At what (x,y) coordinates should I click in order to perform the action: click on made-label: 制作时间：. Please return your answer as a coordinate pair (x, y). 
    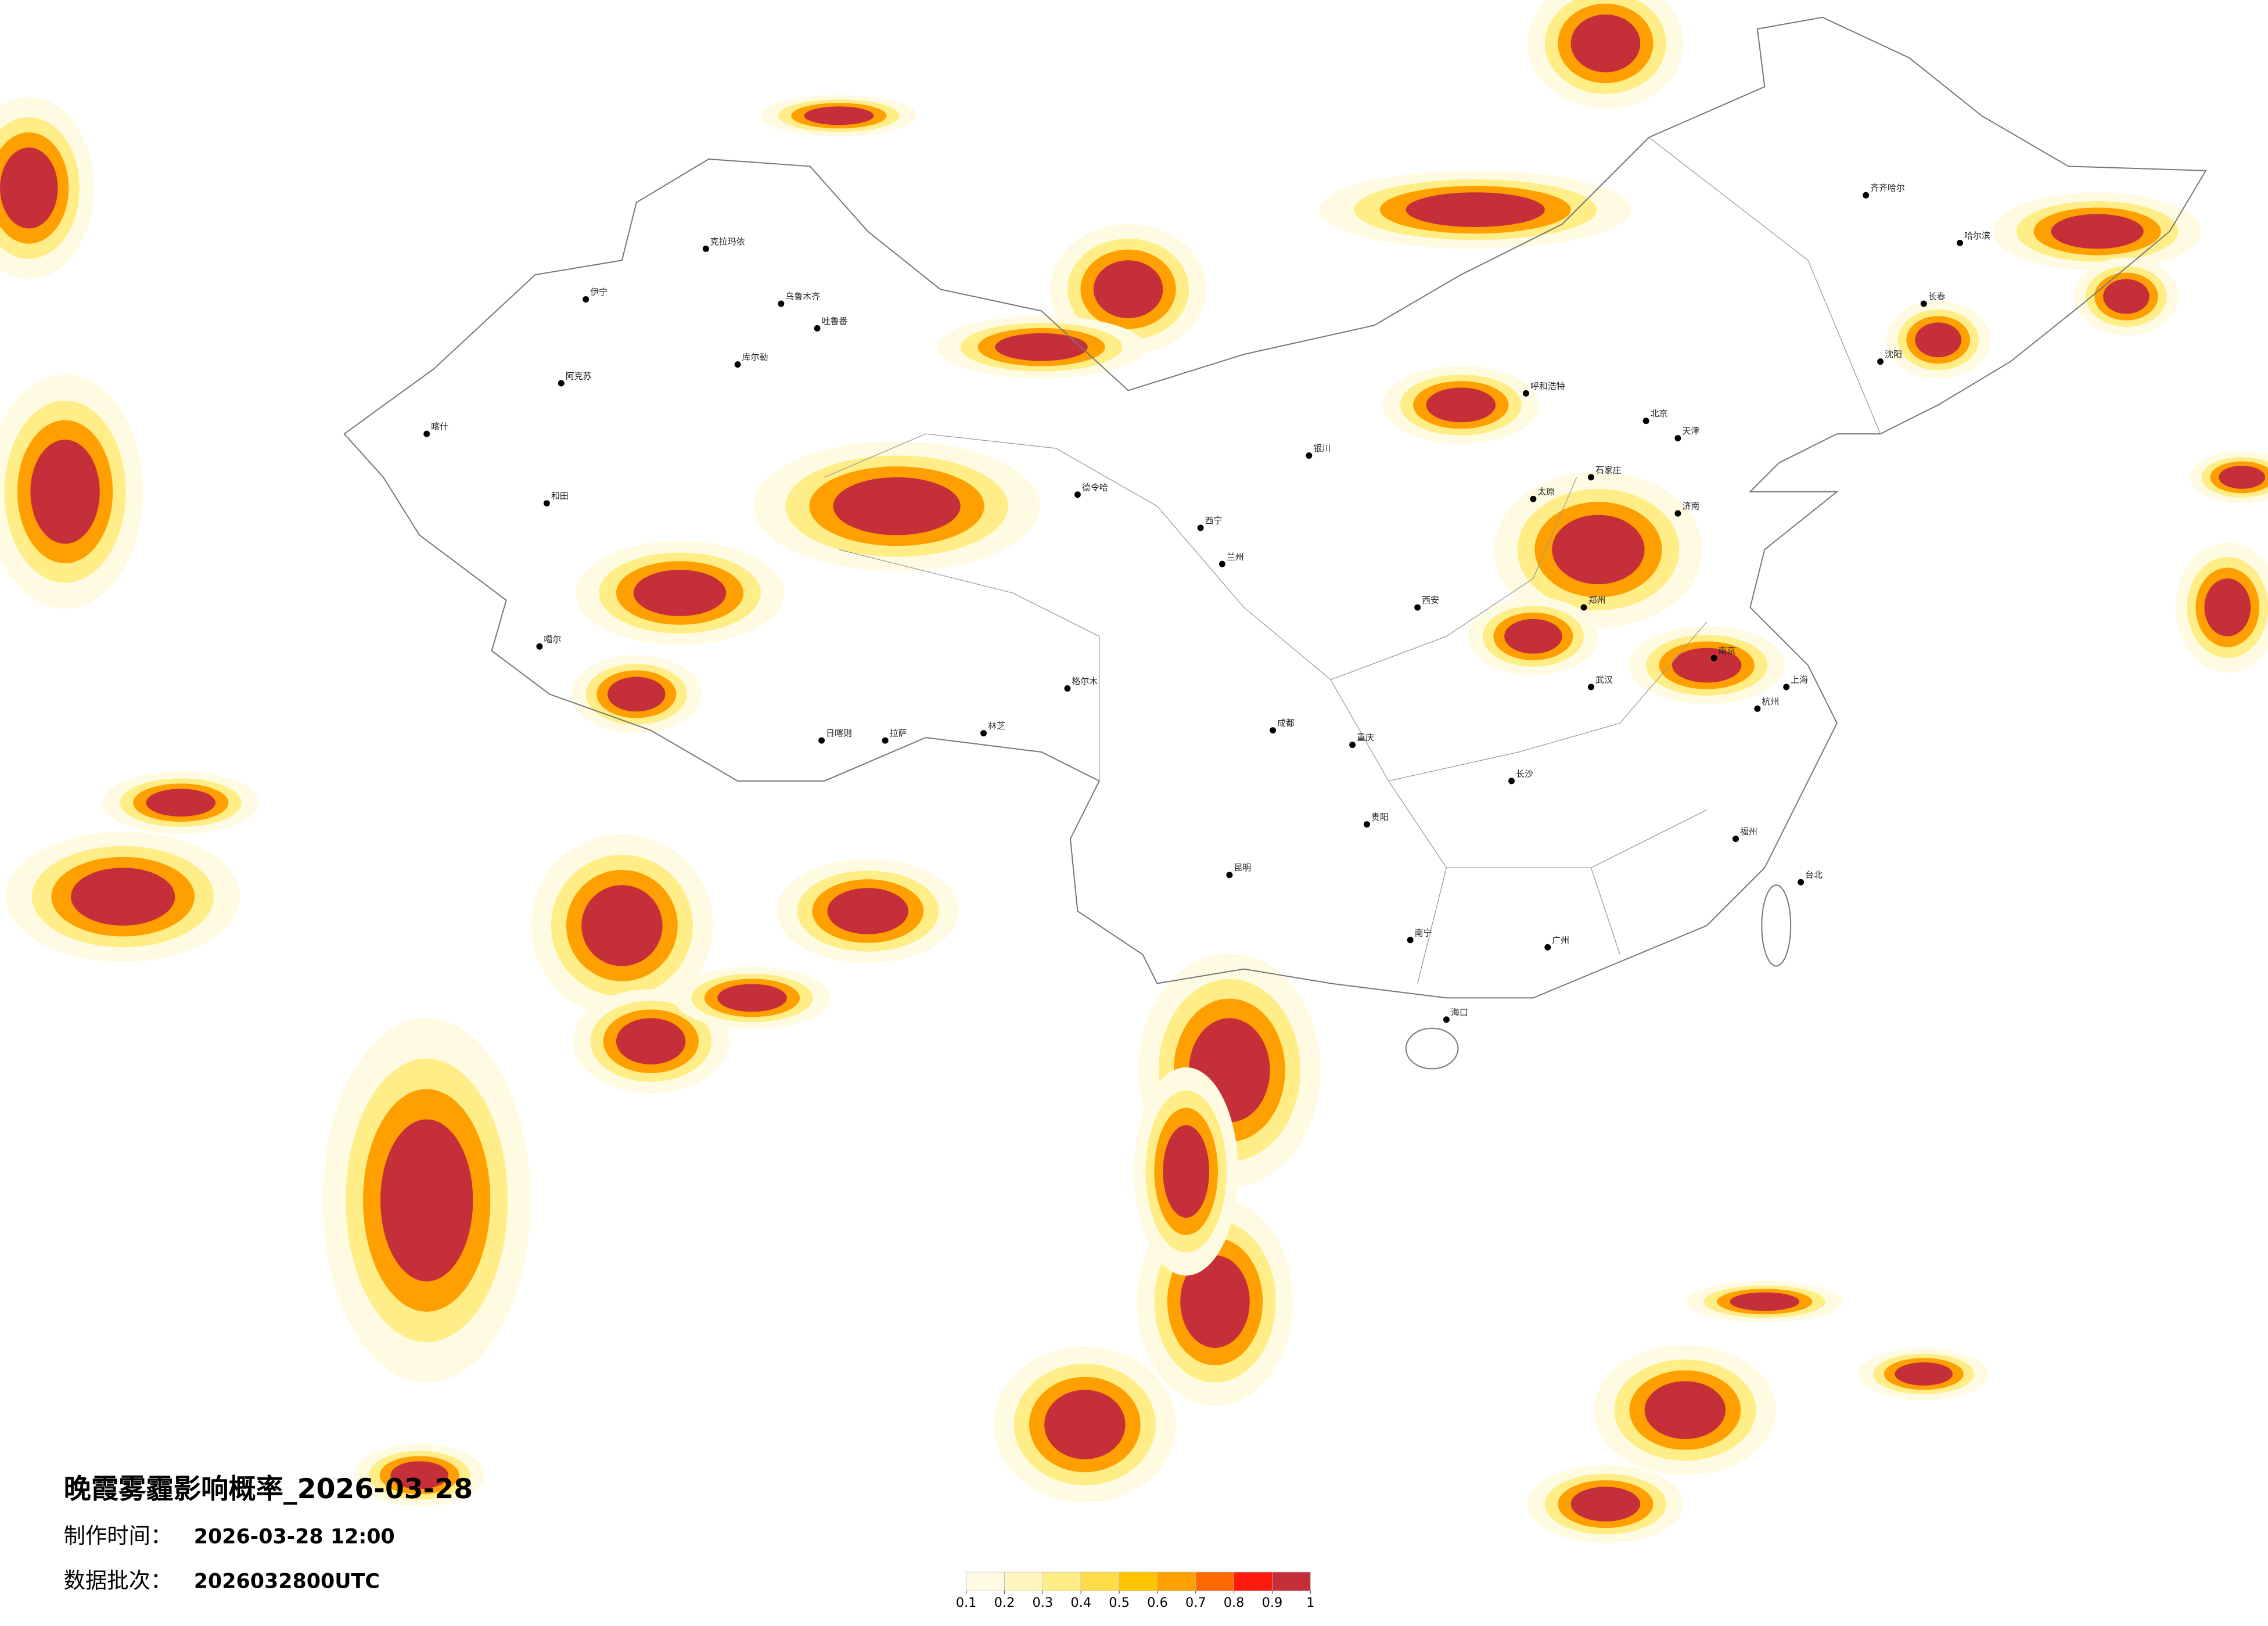
    Looking at the image, I should click on (118, 1535).